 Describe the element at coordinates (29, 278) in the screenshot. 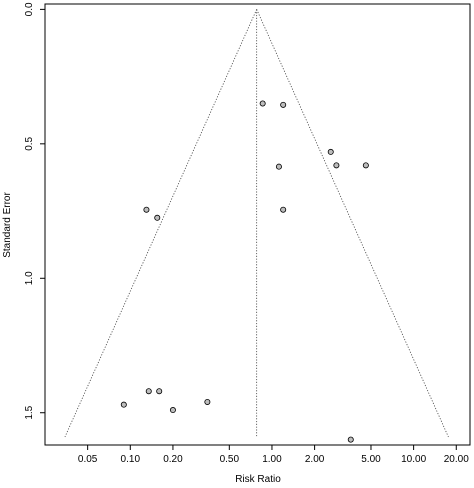

I see `y-tick-label: 1.0` at that location.